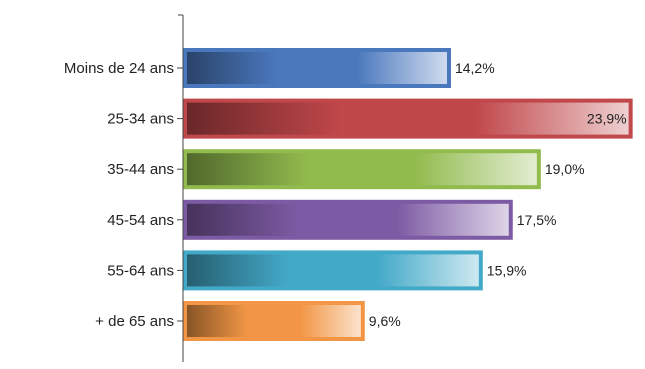 Image resolution: width=645 pixels, height=369 pixels. I want to click on data-label: 23,9%, so click(607, 119).